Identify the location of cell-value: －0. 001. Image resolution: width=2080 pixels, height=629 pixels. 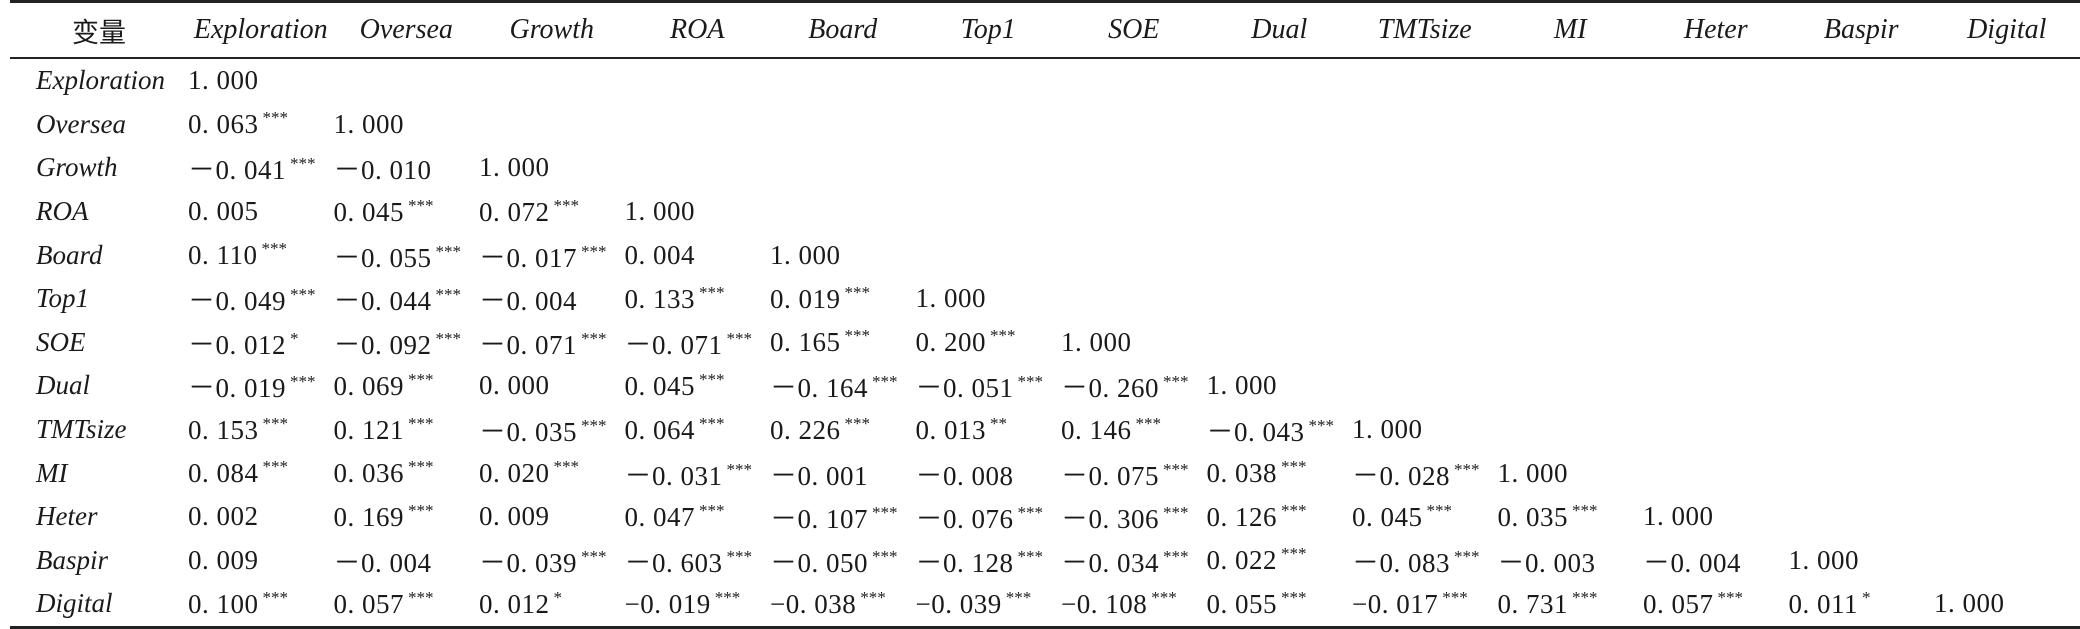
(819, 475).